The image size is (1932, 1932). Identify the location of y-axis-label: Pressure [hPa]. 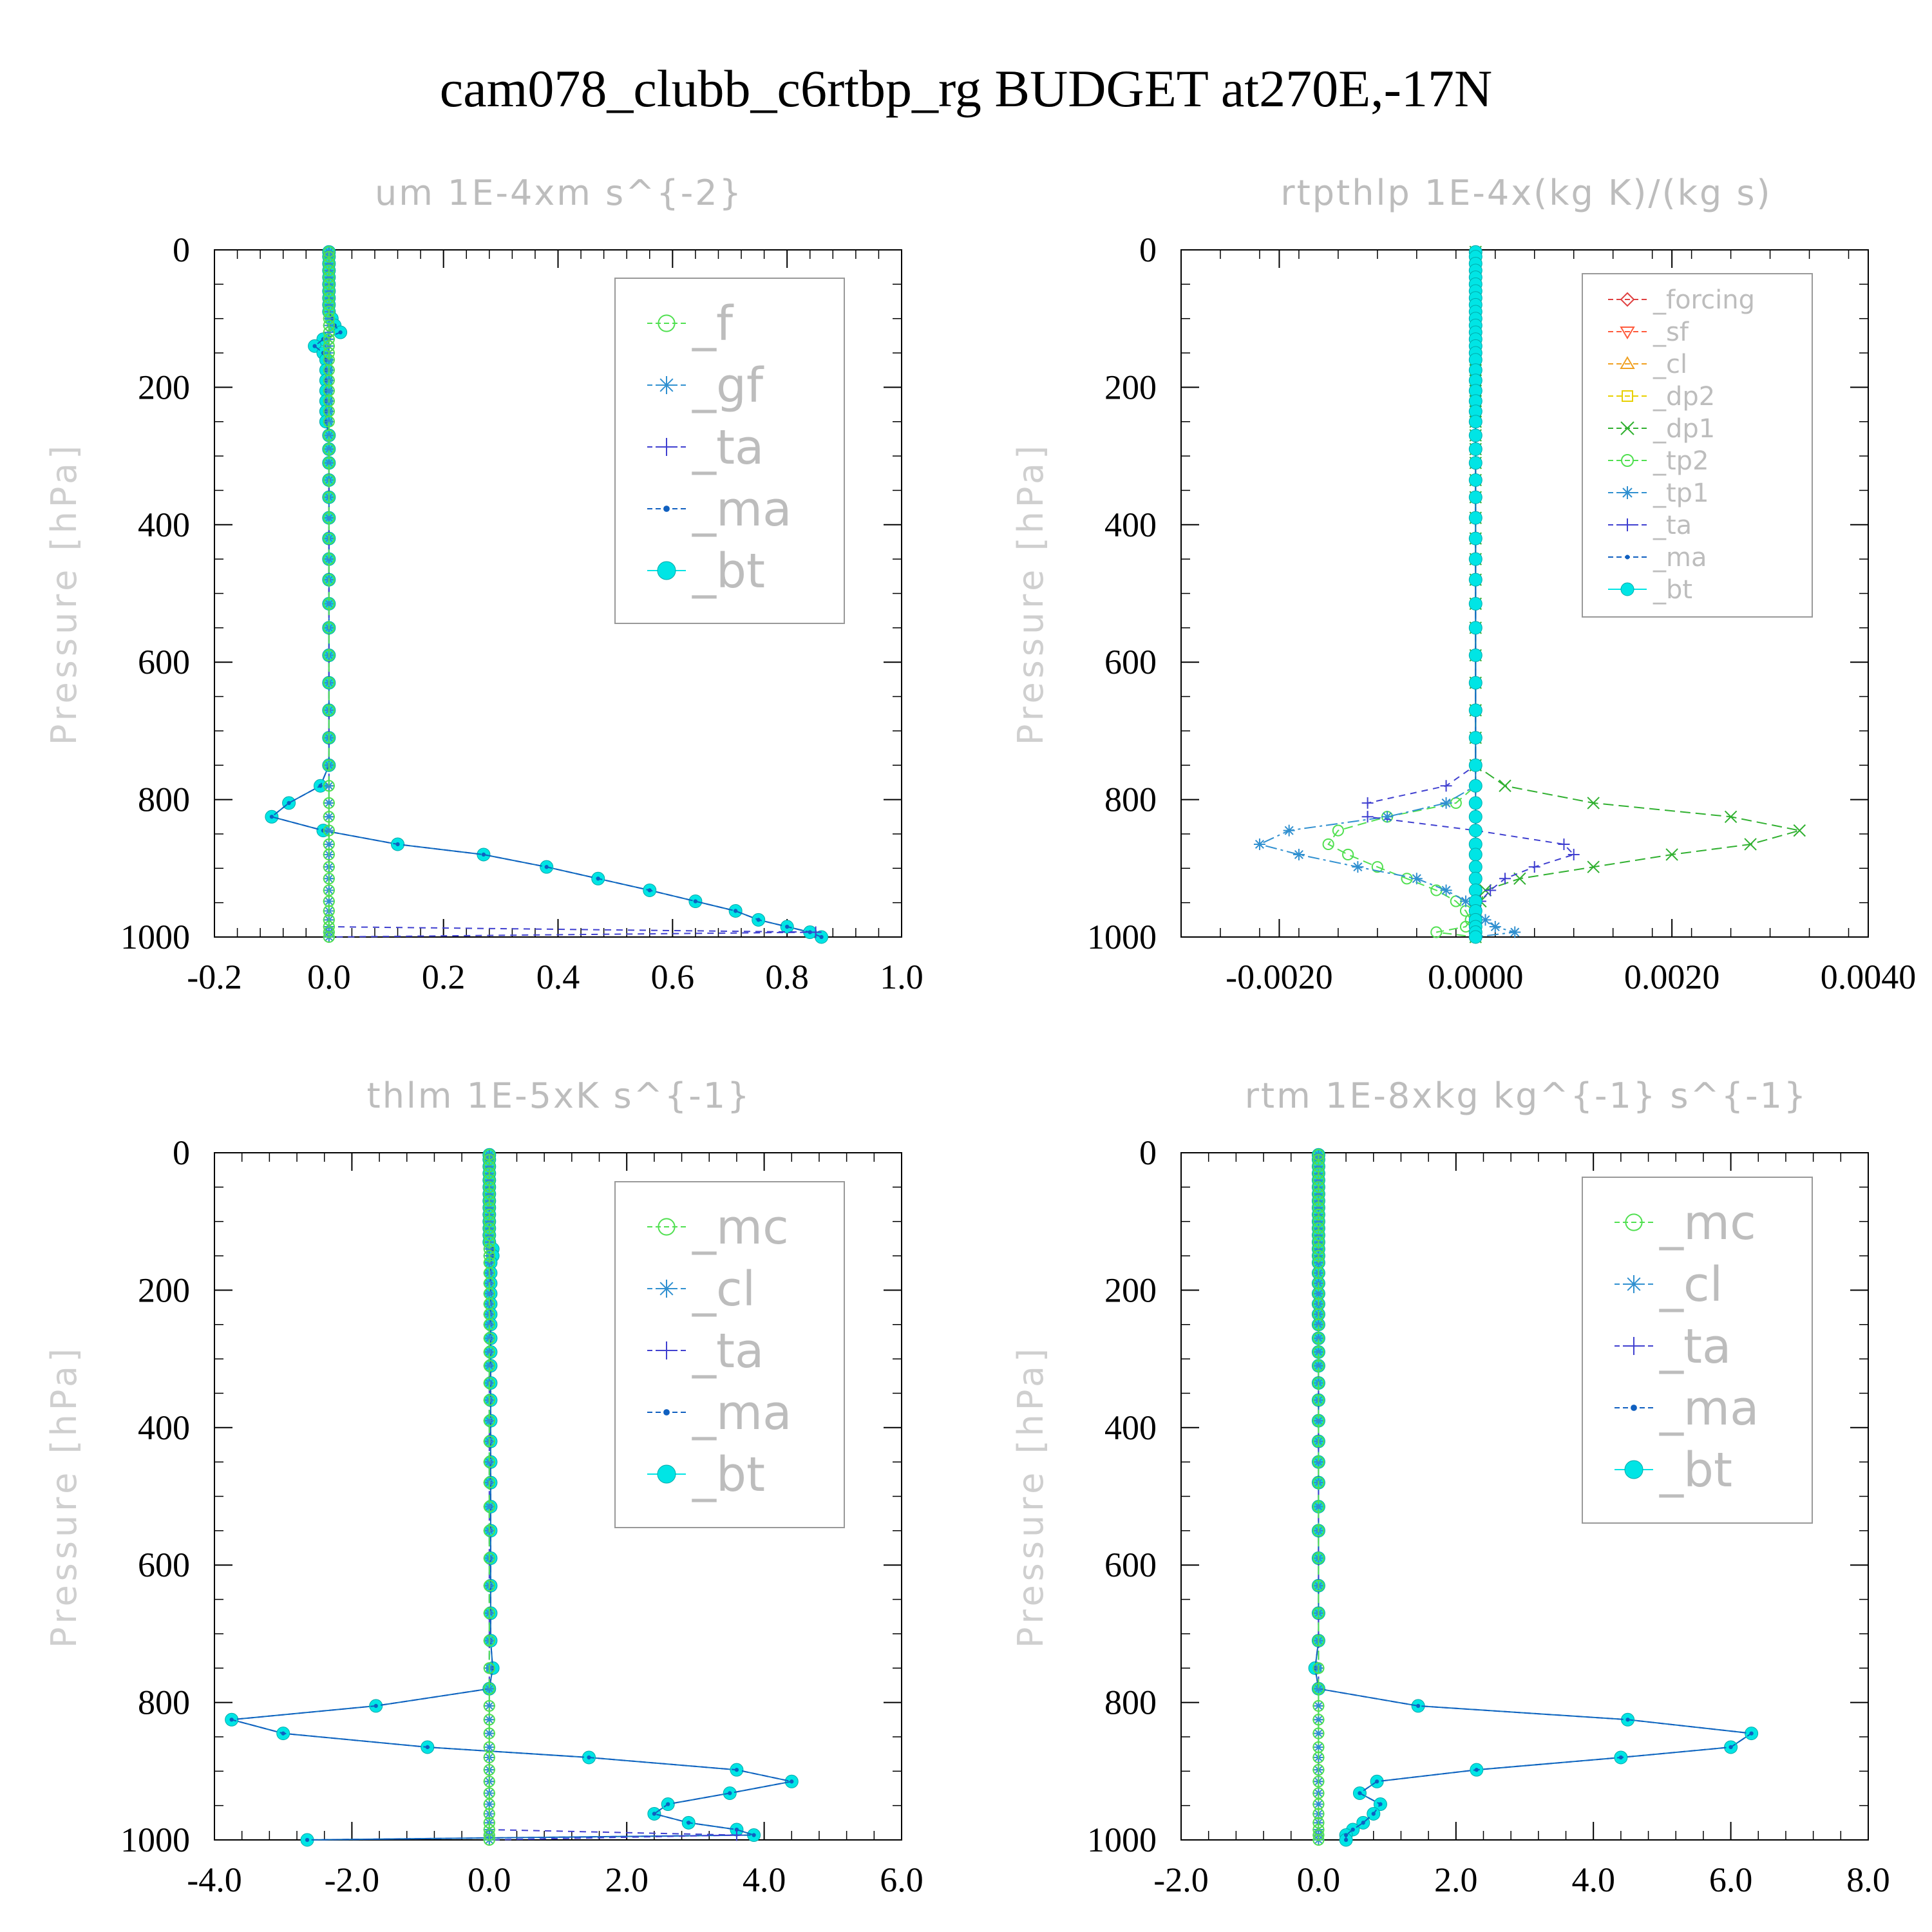
(64, 593).